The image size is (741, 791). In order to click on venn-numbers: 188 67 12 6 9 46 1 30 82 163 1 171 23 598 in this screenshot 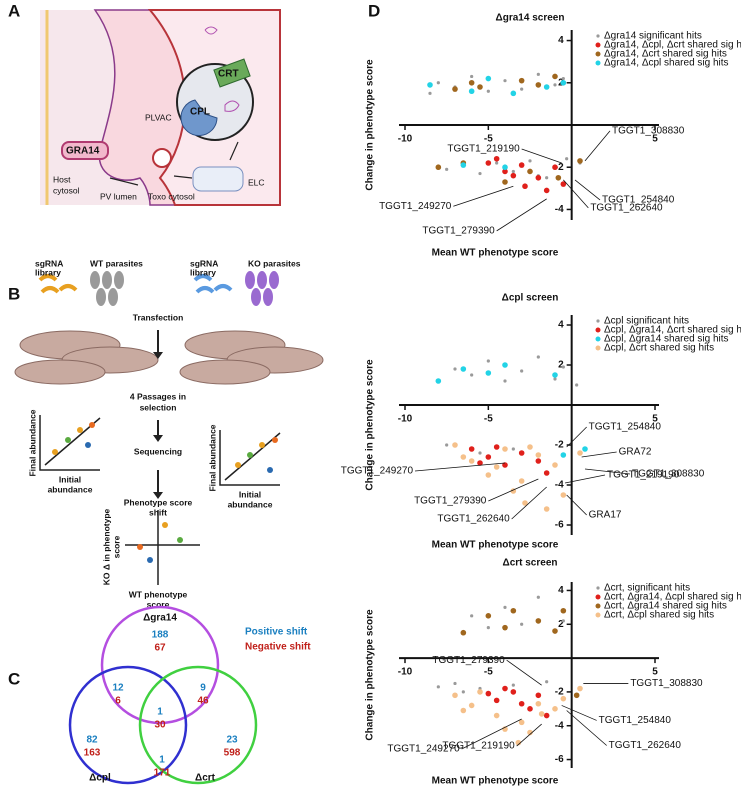, I will do `click(162, 704)`.